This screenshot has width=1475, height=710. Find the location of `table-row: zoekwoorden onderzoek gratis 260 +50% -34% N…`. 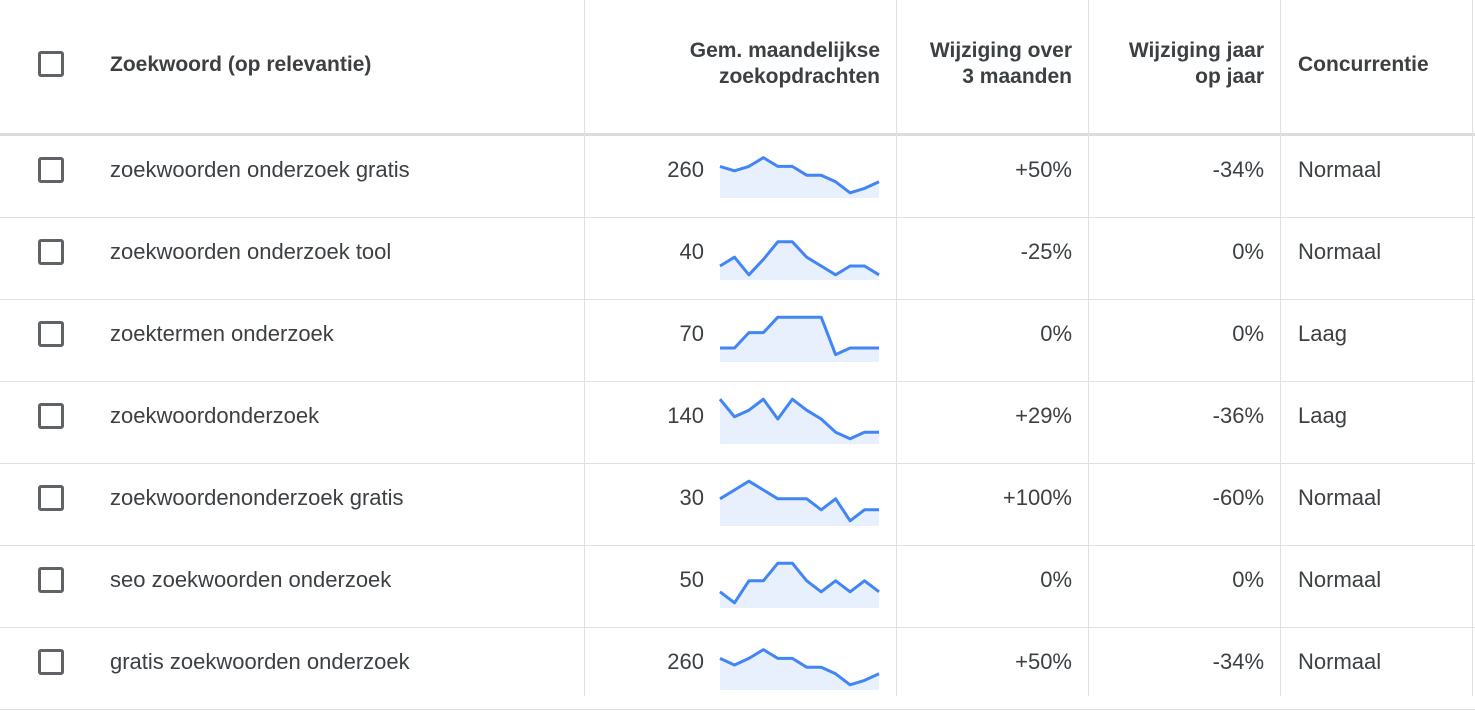

table-row: zoekwoorden onderzoek gratis 260 +50% -34% N… is located at coordinates (737, 177).